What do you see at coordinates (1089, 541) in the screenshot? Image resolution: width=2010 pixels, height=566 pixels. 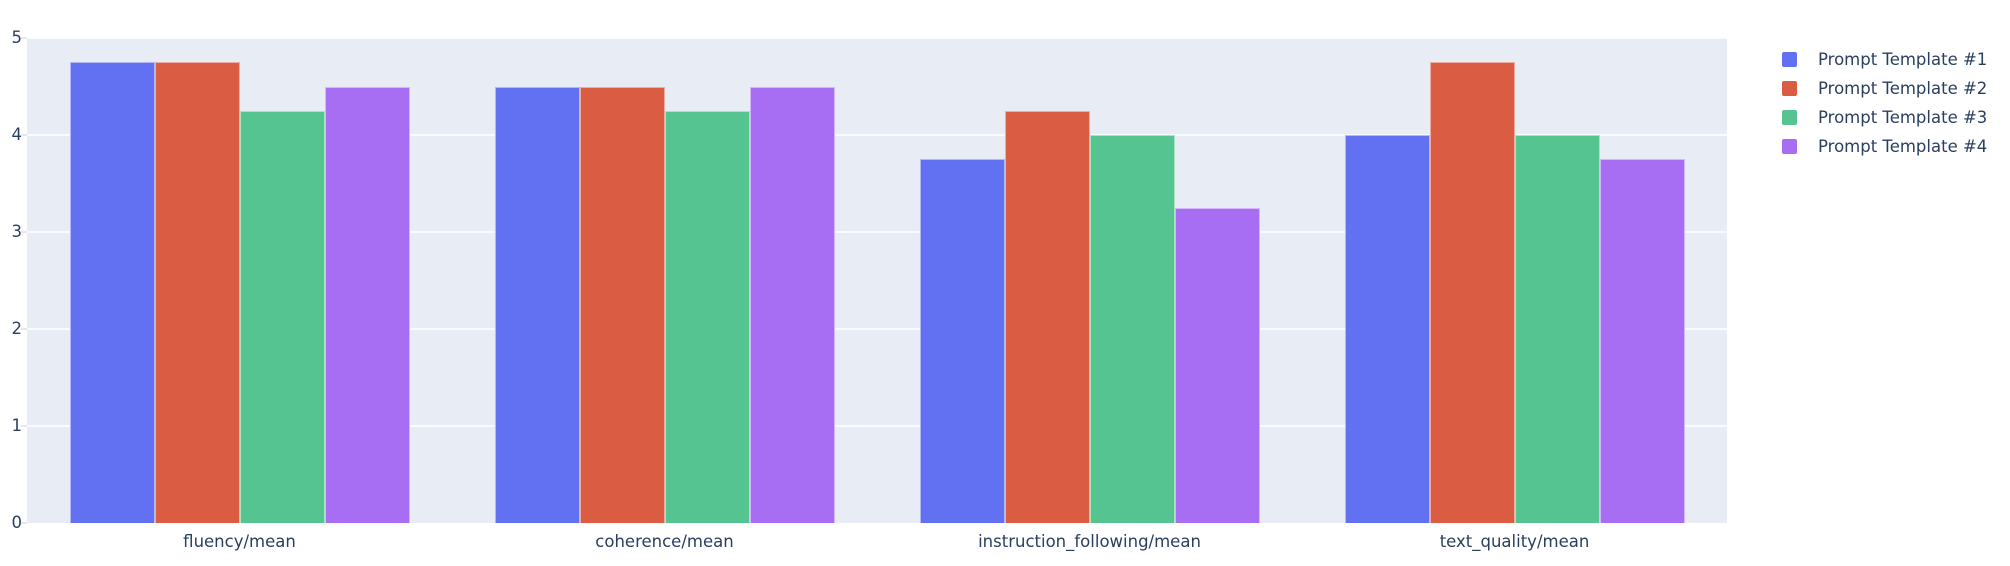 I see `x-axis-label: instruction_following/mean` at bounding box center [1089, 541].